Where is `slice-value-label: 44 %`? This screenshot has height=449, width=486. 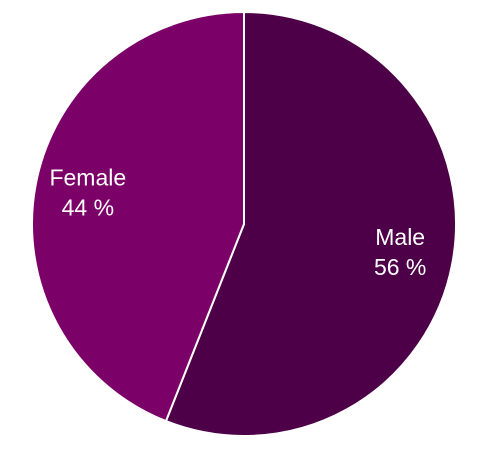
slice-value-label: 44 % is located at coordinates (88, 207).